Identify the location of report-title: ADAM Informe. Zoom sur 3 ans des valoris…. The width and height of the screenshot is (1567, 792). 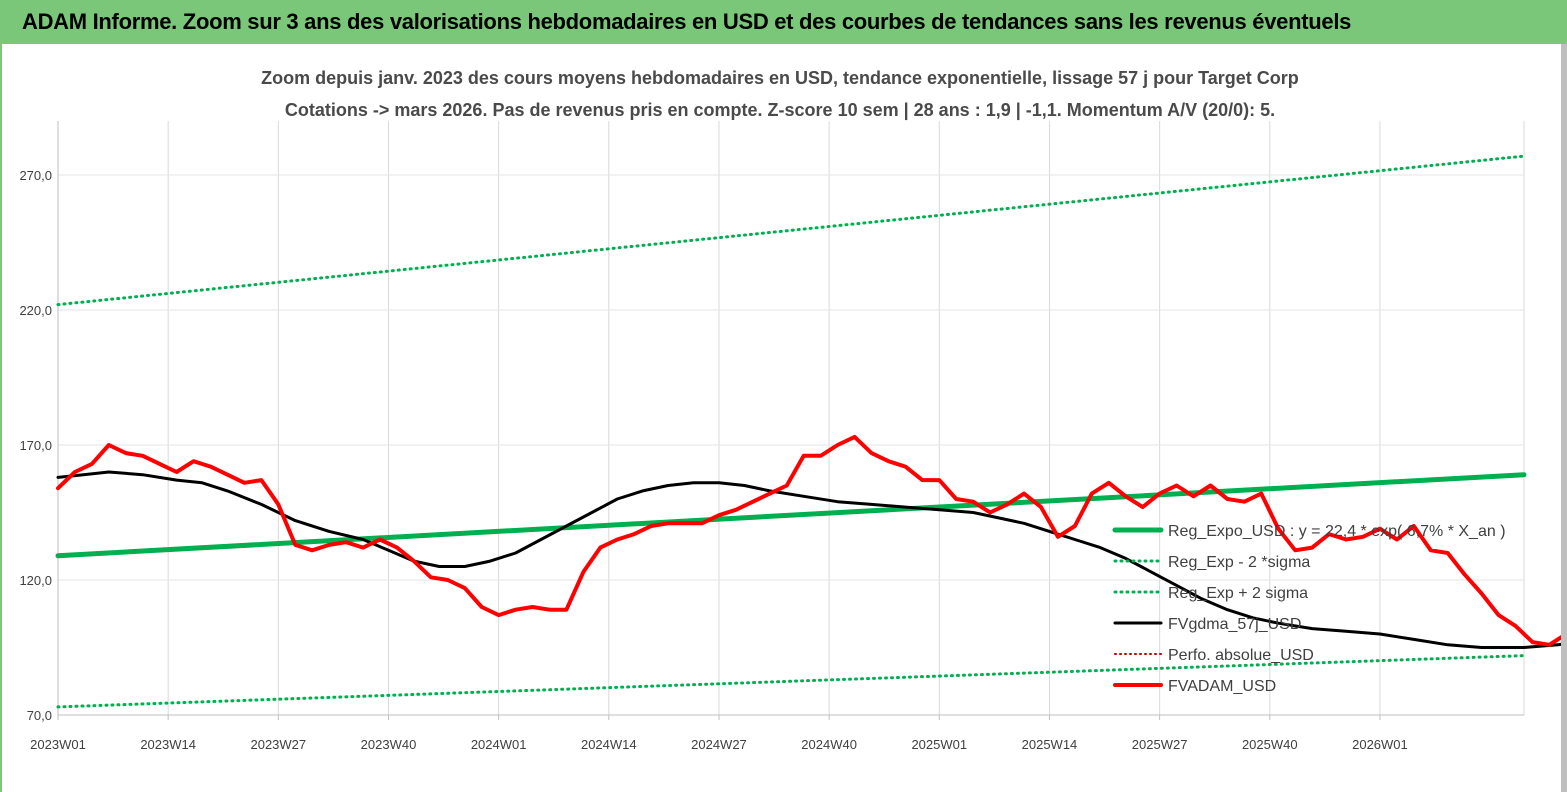
(687, 21).